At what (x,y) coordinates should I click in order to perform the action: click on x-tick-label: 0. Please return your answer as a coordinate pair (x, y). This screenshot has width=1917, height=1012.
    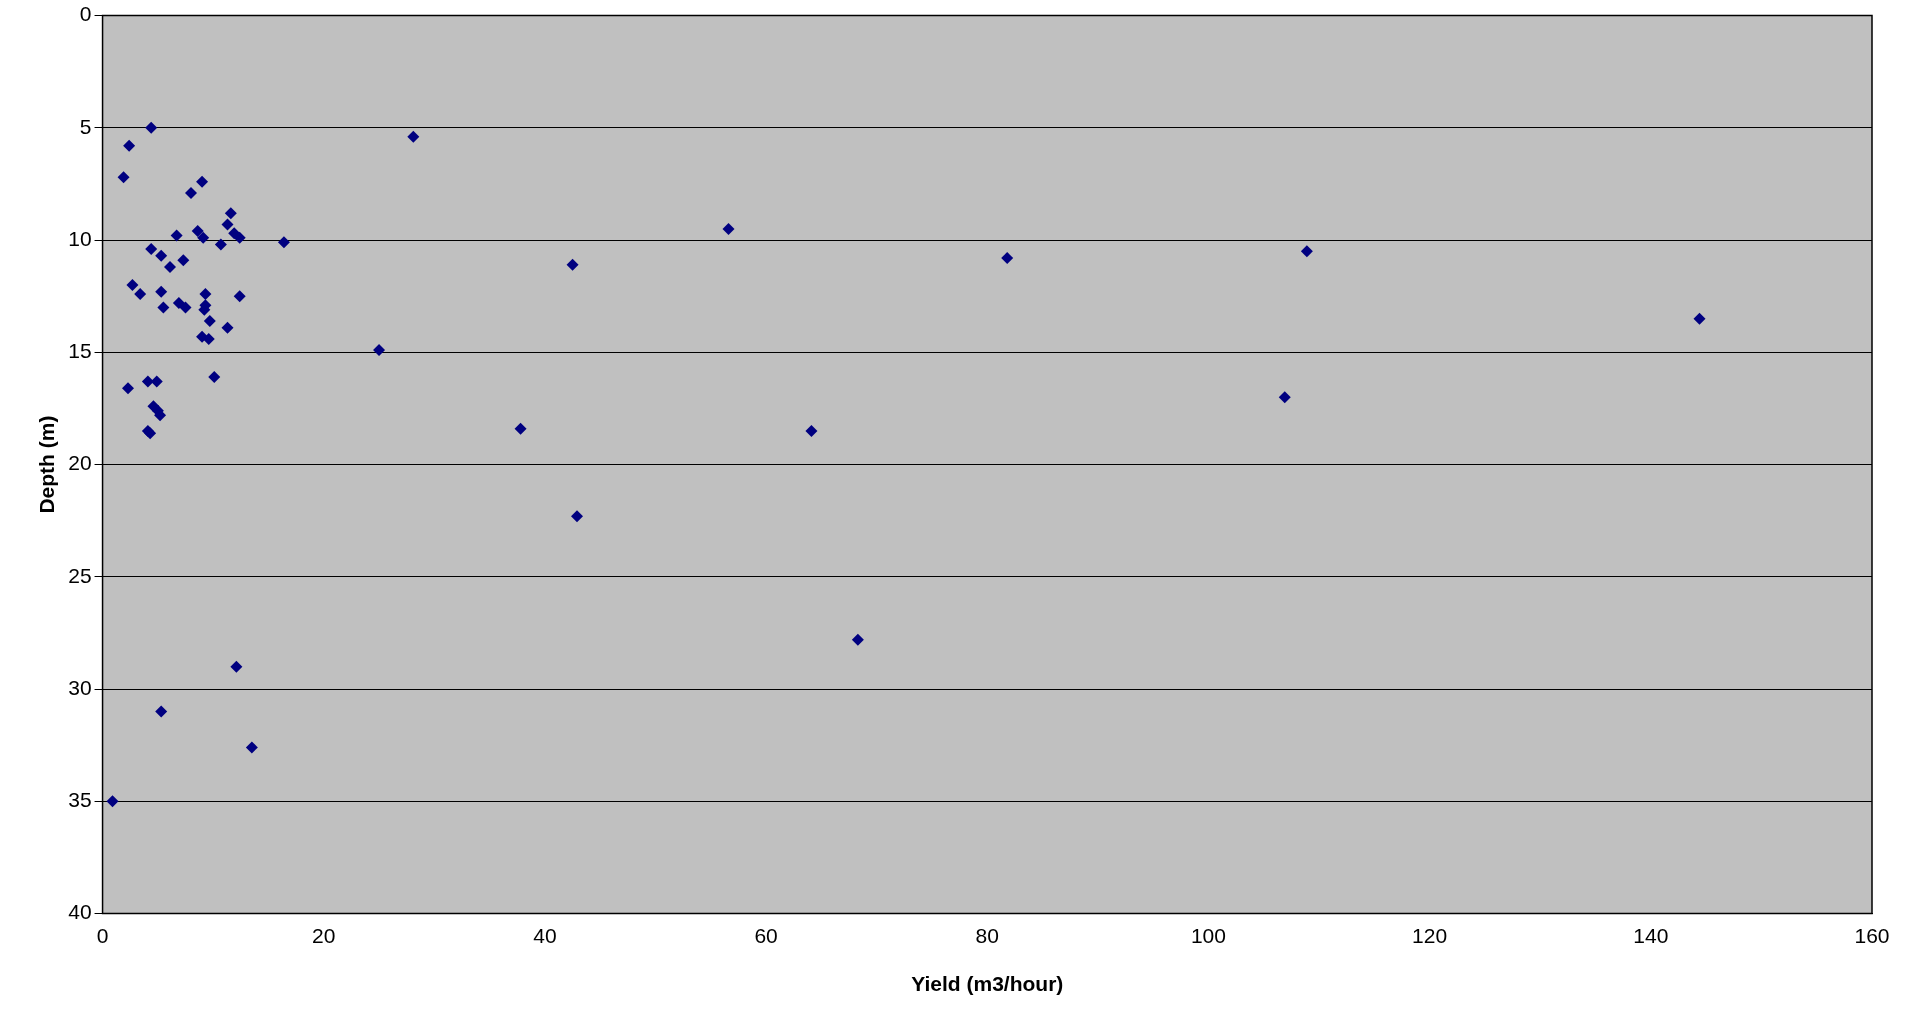
    Looking at the image, I should click on (102, 935).